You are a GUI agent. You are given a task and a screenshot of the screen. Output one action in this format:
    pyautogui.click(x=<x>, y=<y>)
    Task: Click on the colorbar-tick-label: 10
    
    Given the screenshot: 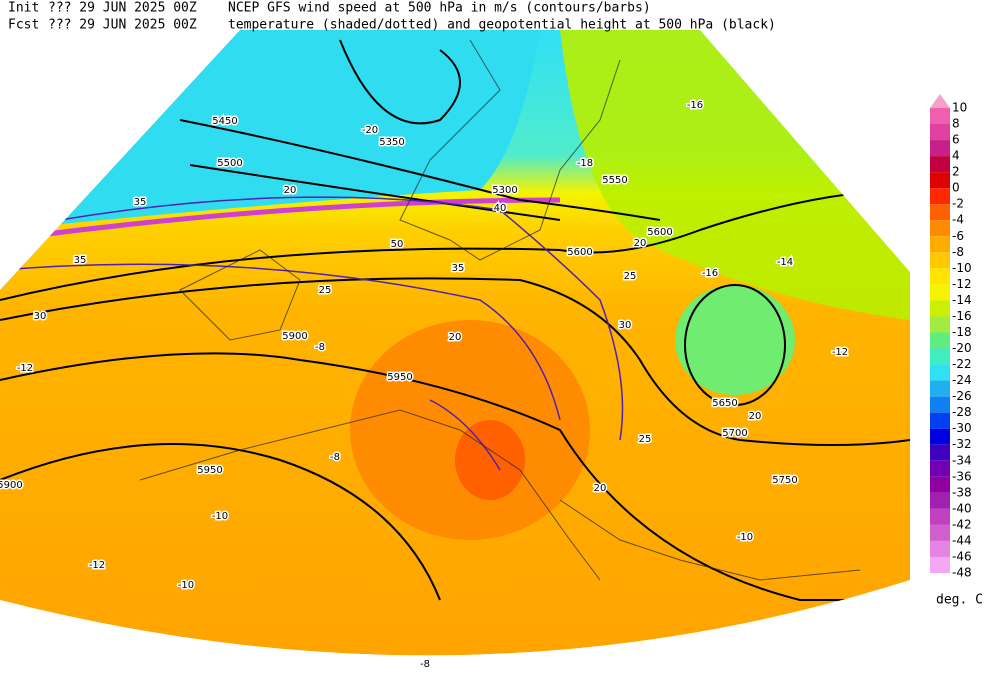 What is the action you would take?
    pyautogui.click(x=959, y=108)
    